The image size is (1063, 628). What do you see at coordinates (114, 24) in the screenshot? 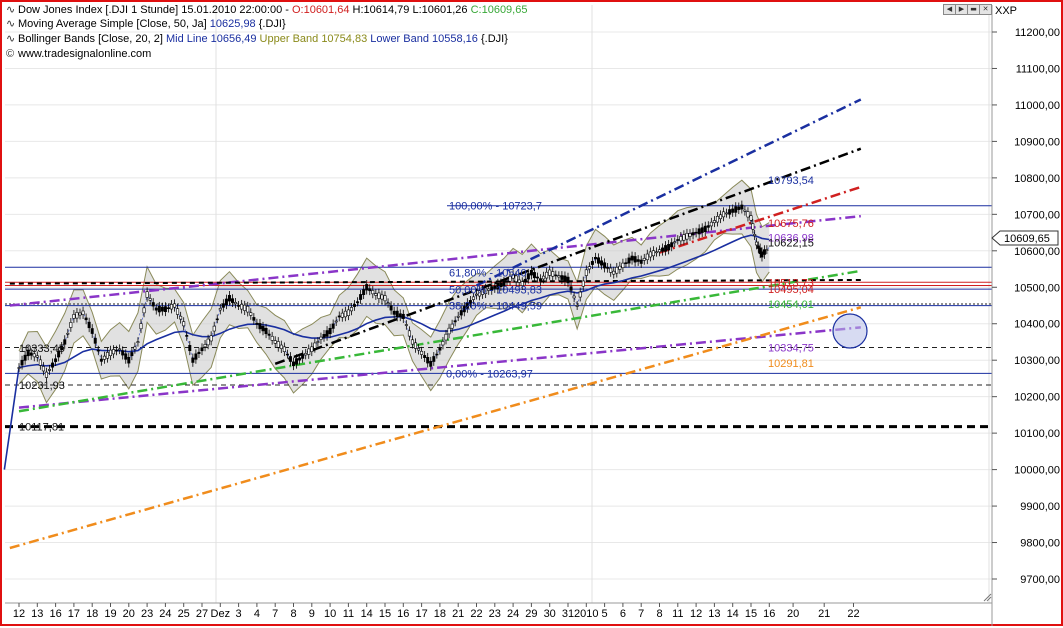
I see `ma-name: Moving Average Simple [Close, 50, Ja]` at bounding box center [114, 24].